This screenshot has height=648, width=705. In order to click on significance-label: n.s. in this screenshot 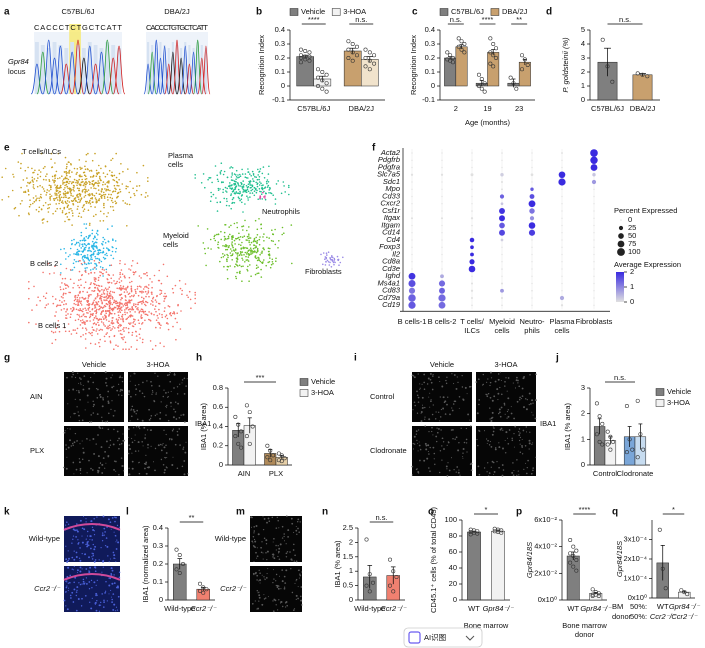, I will do `click(456, 19)`.